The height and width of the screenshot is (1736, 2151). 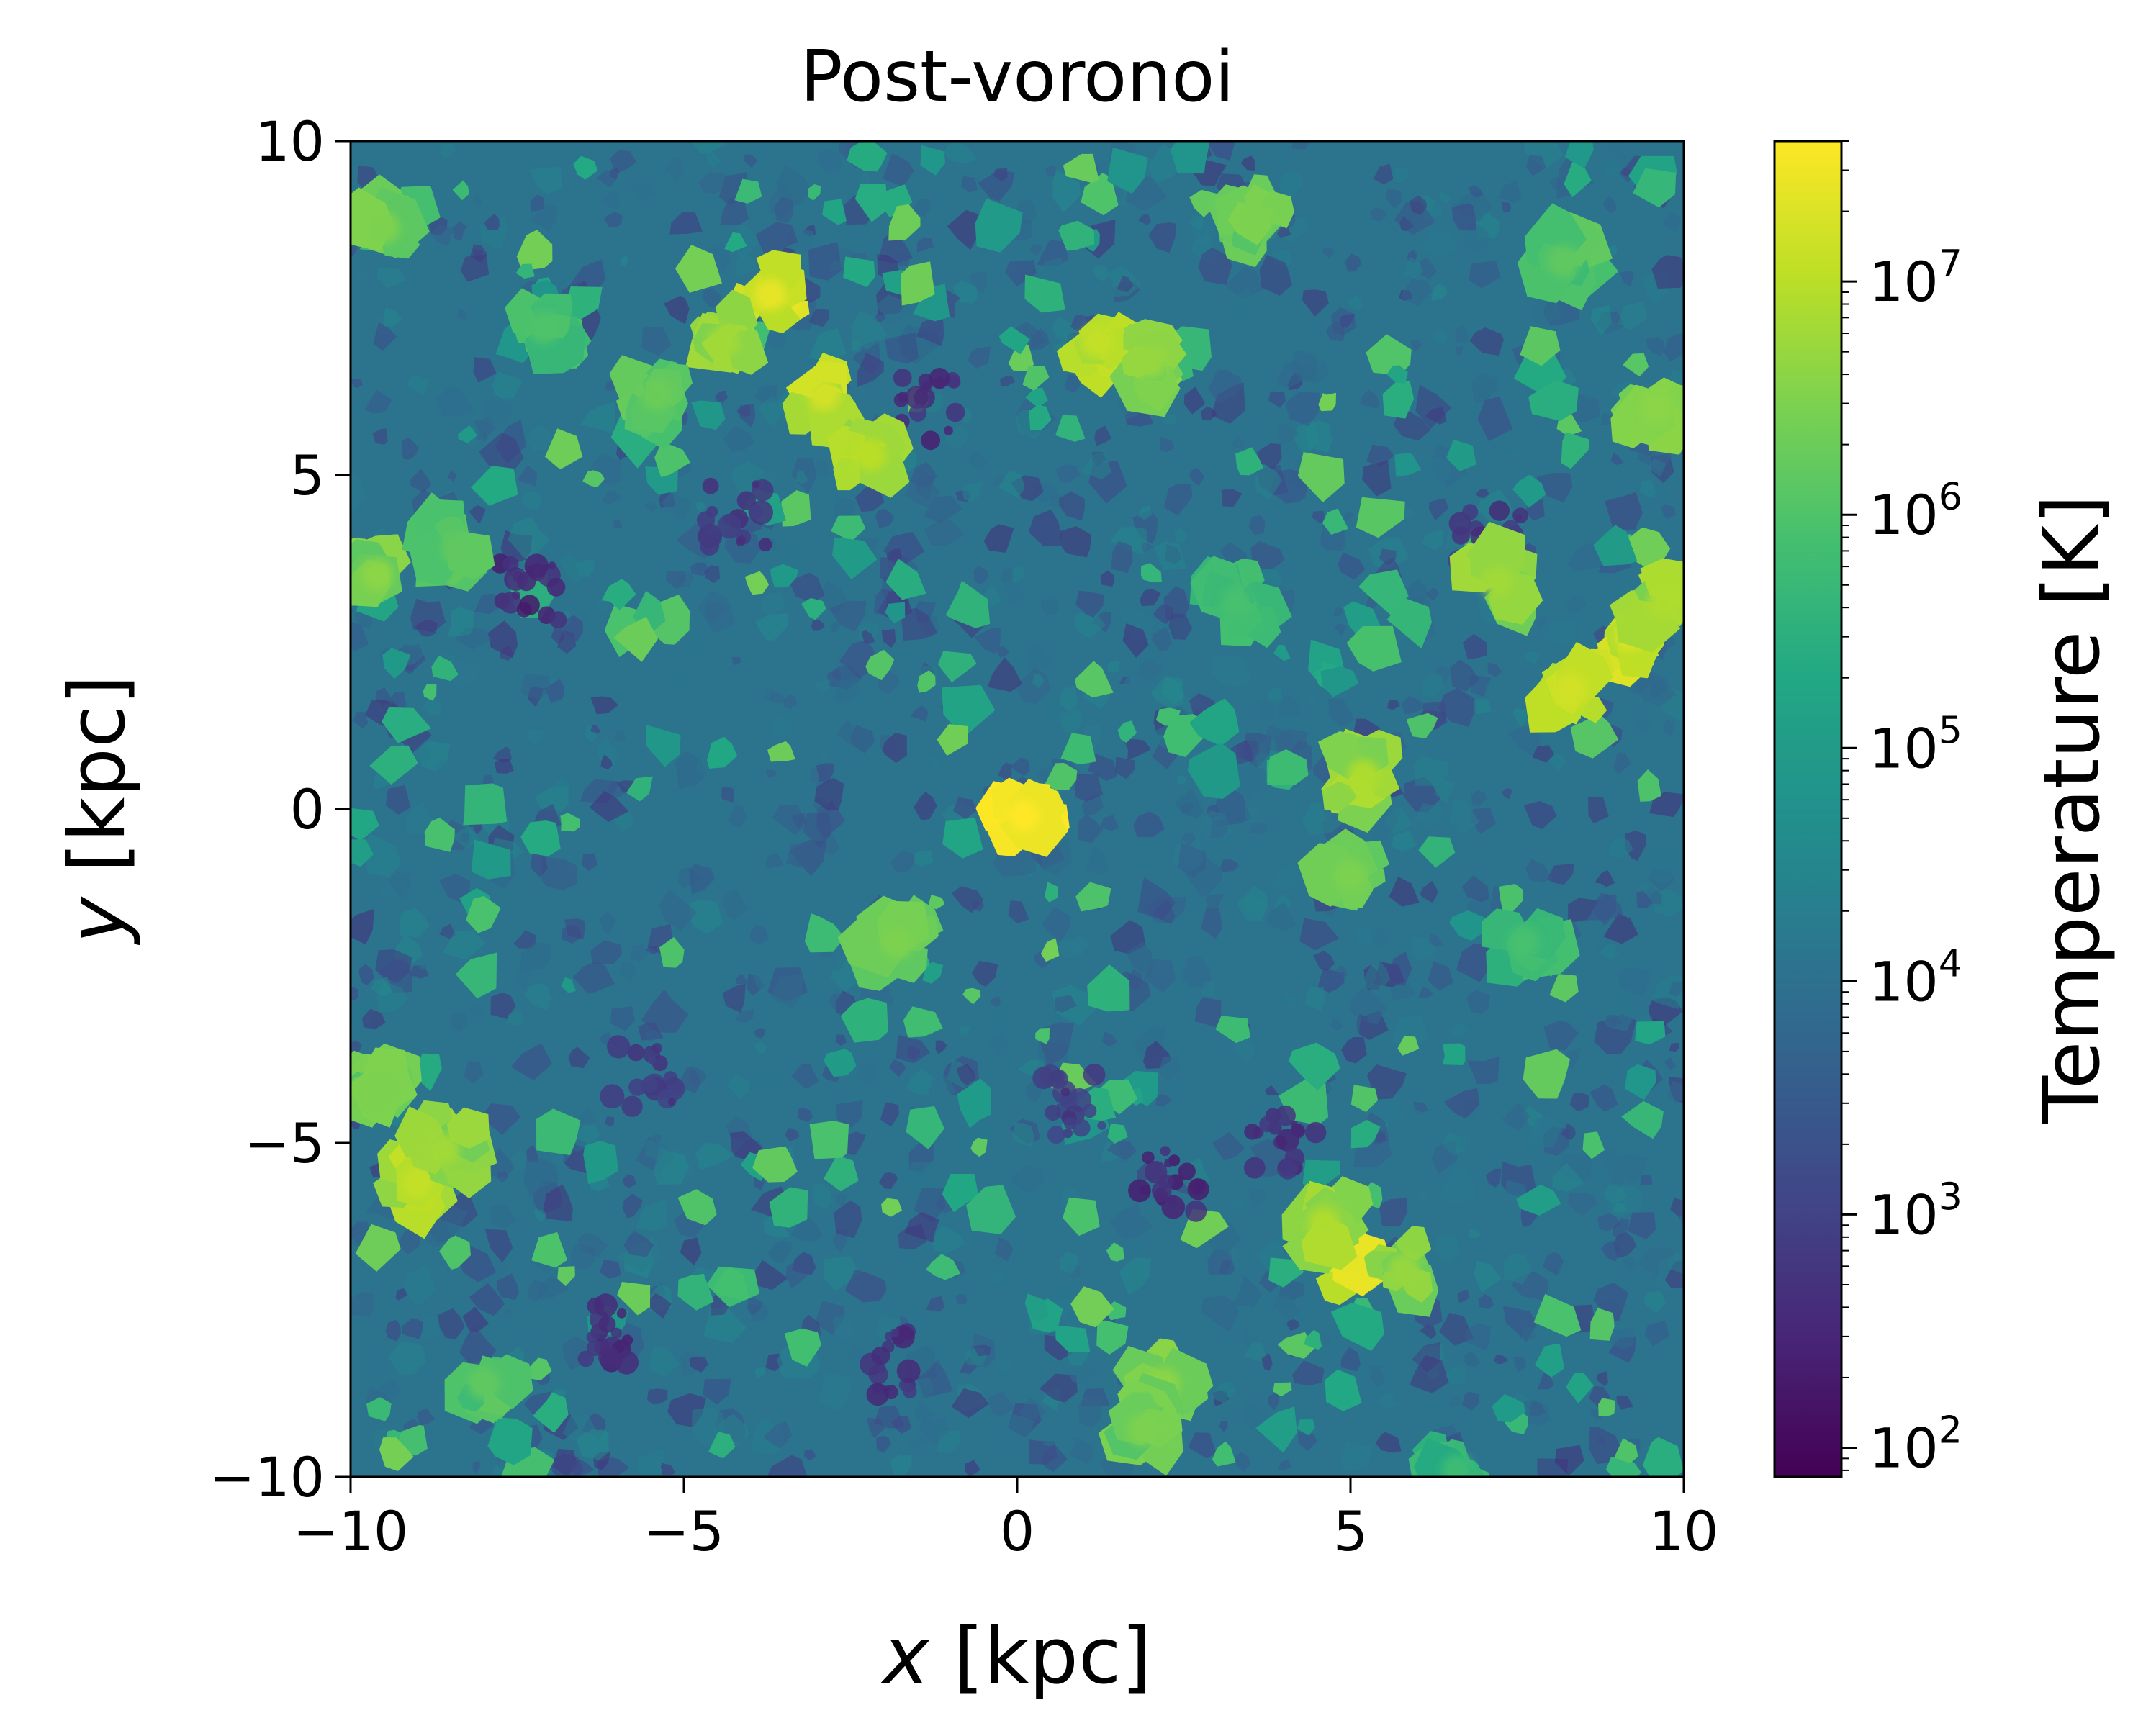 I want to click on y-axis-variable: y, so click(x=98, y=921).